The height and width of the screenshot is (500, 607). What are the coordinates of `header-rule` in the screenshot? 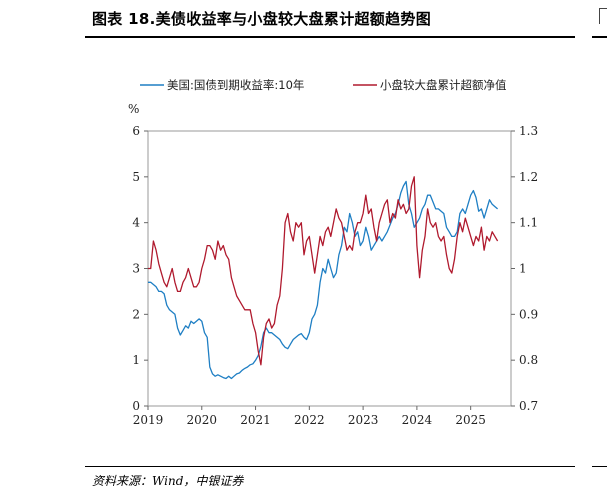 It's located at (330, 37).